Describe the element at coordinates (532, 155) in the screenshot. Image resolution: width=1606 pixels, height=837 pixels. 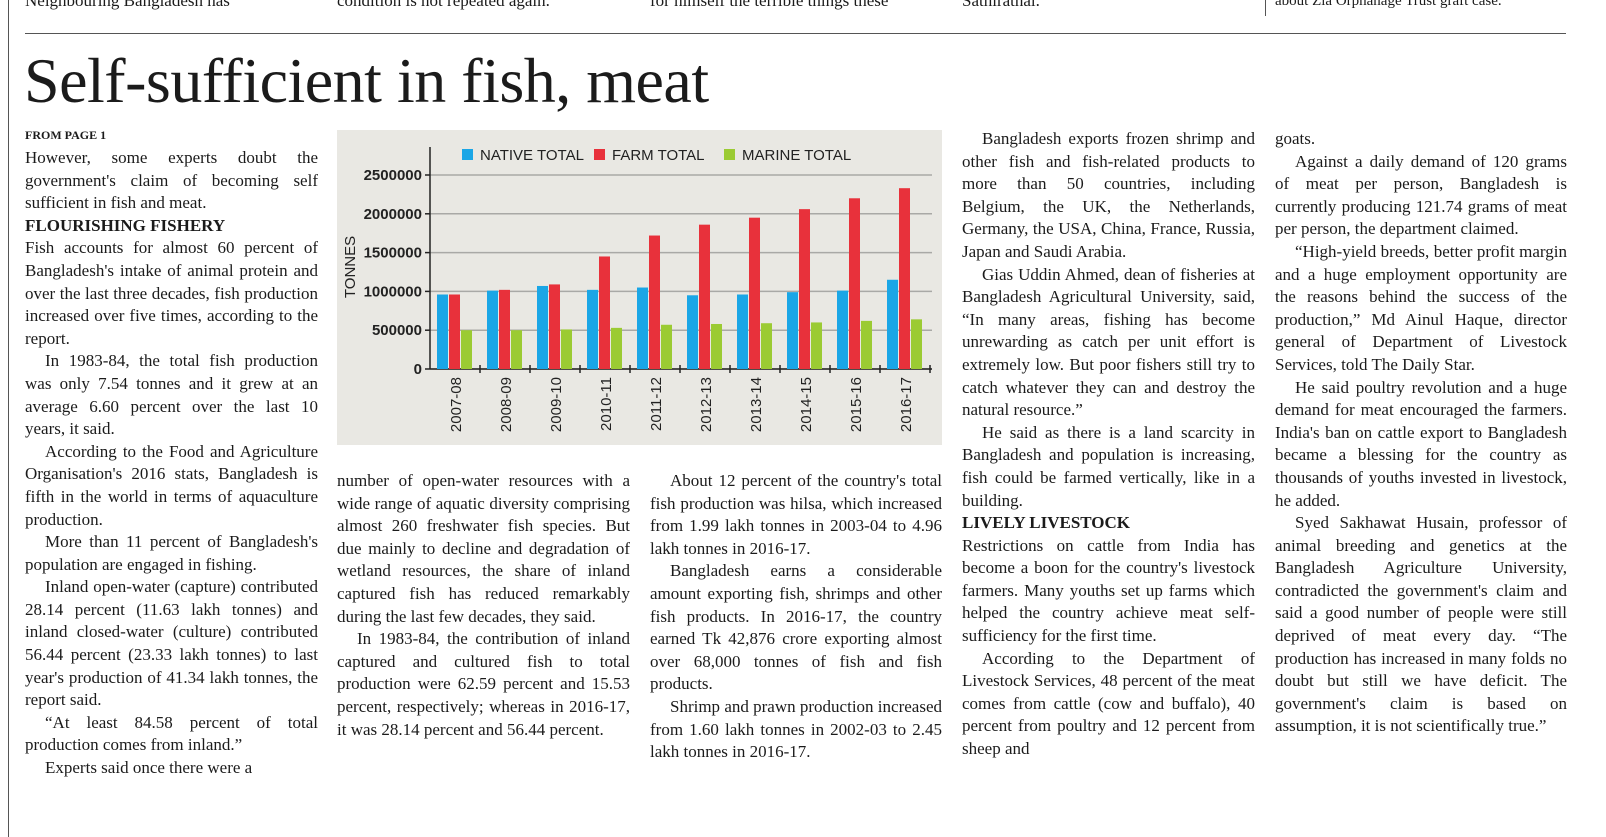
I see `legend-label: NATIVE TOTAL` at that location.